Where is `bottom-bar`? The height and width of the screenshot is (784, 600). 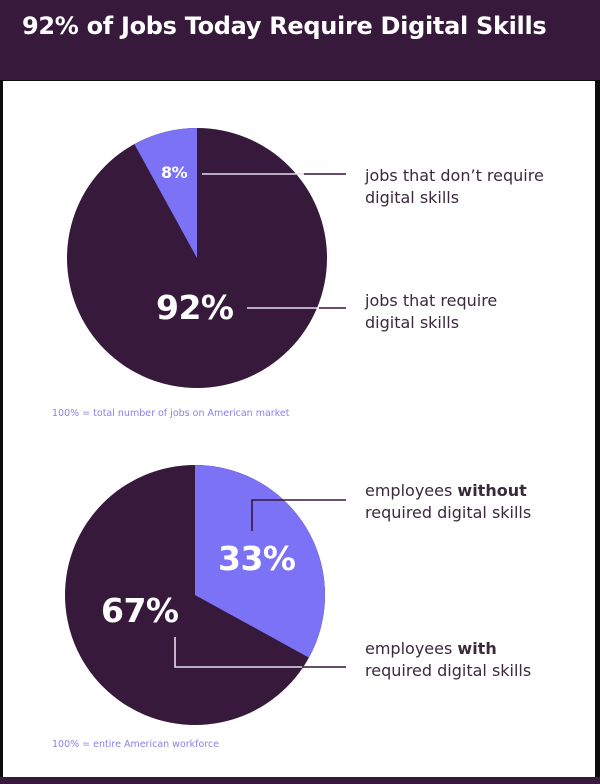
bottom-bar is located at coordinates (300, 780).